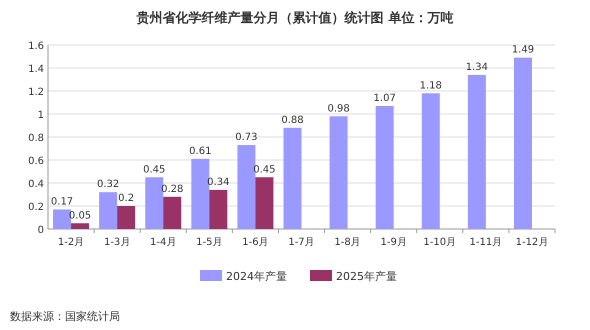 This screenshot has height=330, width=590. I want to click on data-label: 0.88, so click(292, 120).